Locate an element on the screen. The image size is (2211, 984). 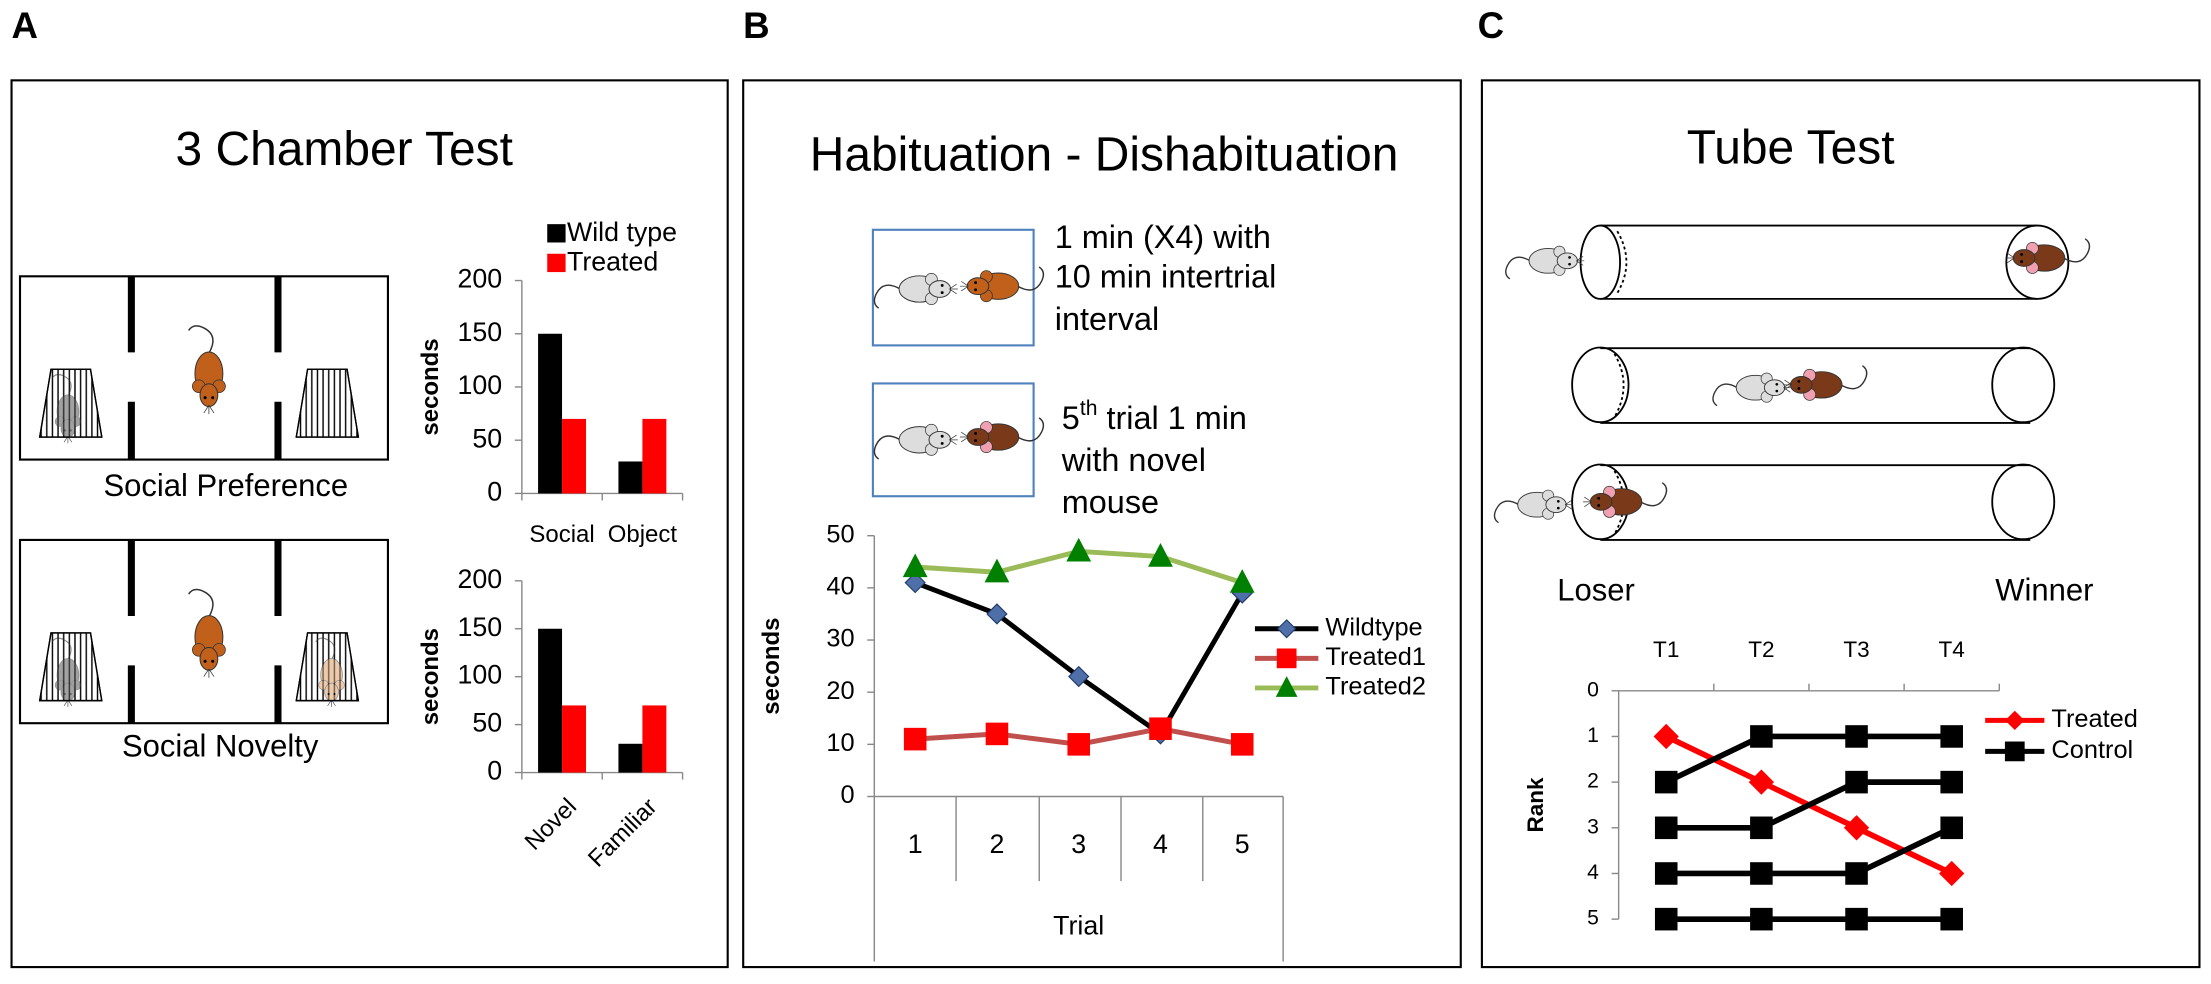
x-tick-label: 3 is located at coordinates (1078, 844).